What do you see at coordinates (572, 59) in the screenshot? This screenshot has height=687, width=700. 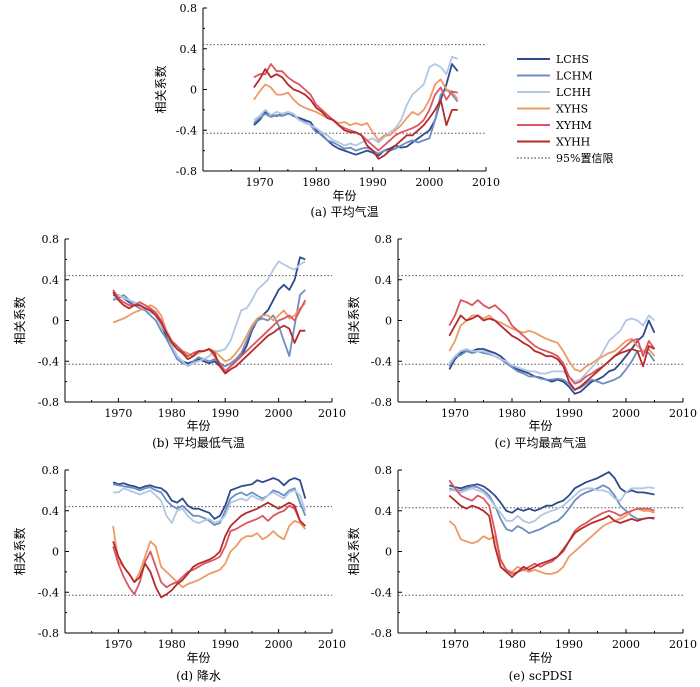 I see `legend-label: LCHS` at bounding box center [572, 59].